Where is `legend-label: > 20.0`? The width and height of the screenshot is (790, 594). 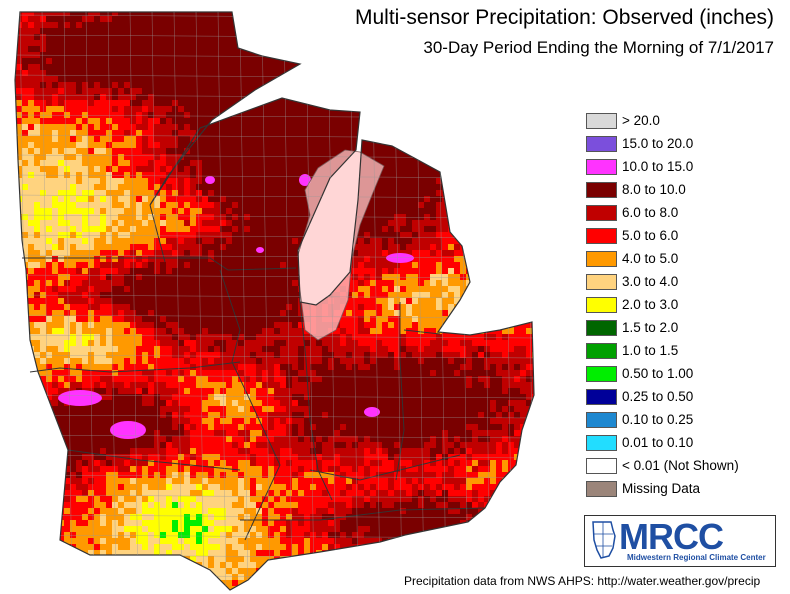 legend-label: > 20.0 is located at coordinates (641, 120).